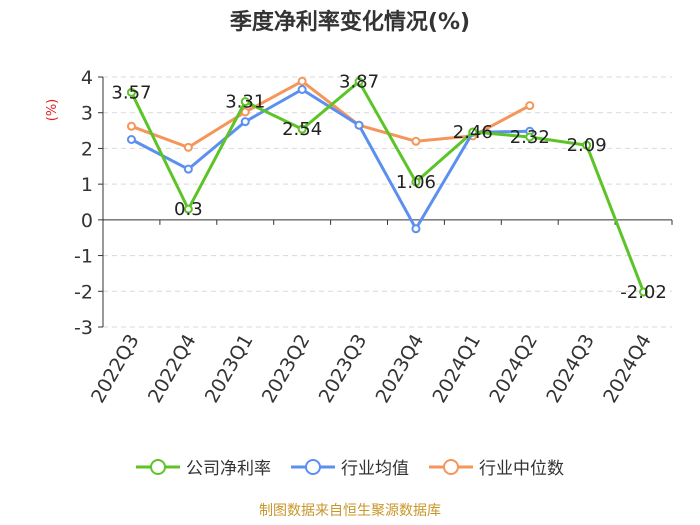 This screenshot has height=525, width=700. I want to click on y-tick-label: -1, so click(83, 257).